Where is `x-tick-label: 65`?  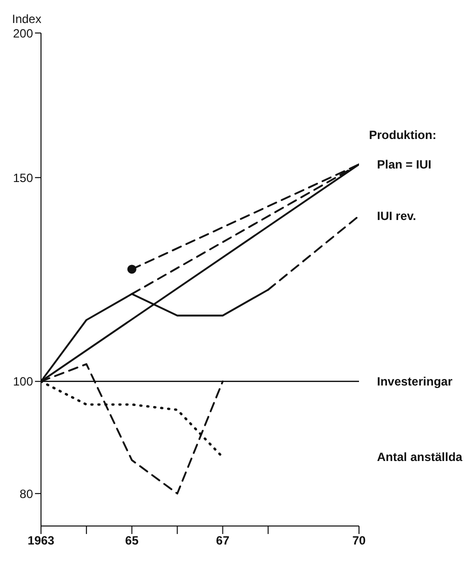
x-tick-label: 65 is located at coordinates (132, 541).